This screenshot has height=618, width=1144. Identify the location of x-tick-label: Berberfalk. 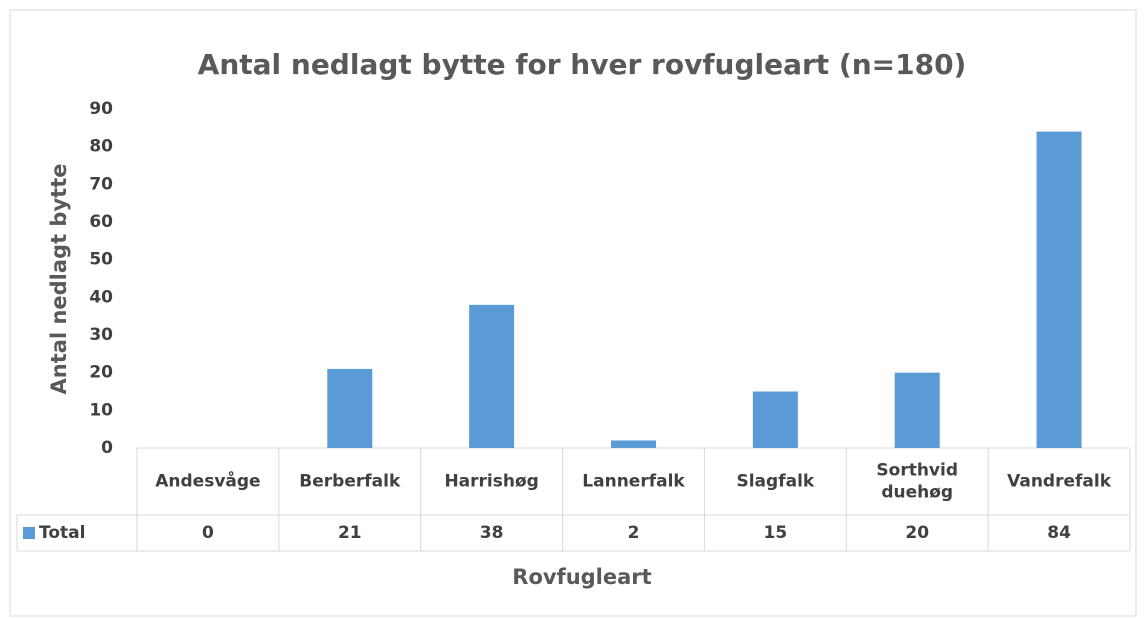
(350, 482).